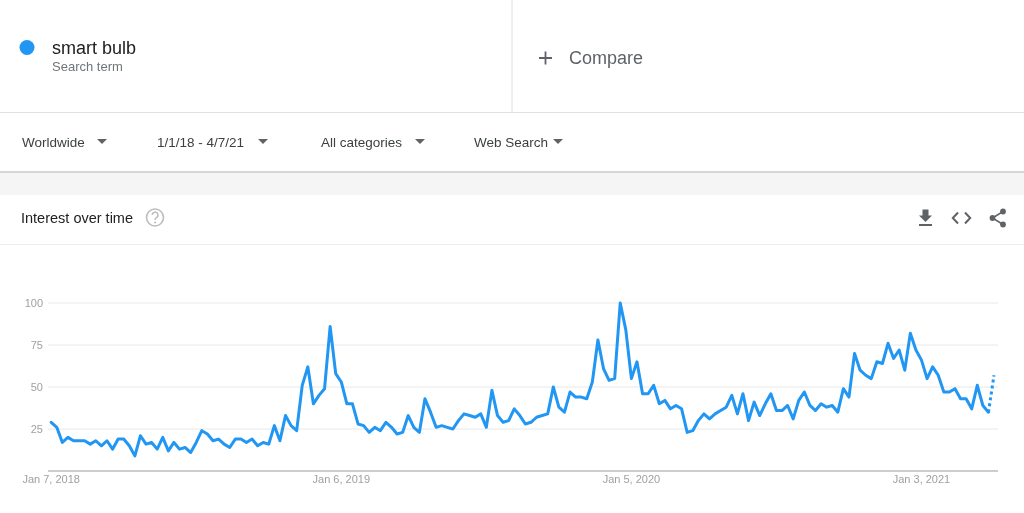  What do you see at coordinates (33, 302) in the screenshot?
I see `y-tick-label: 100` at bounding box center [33, 302].